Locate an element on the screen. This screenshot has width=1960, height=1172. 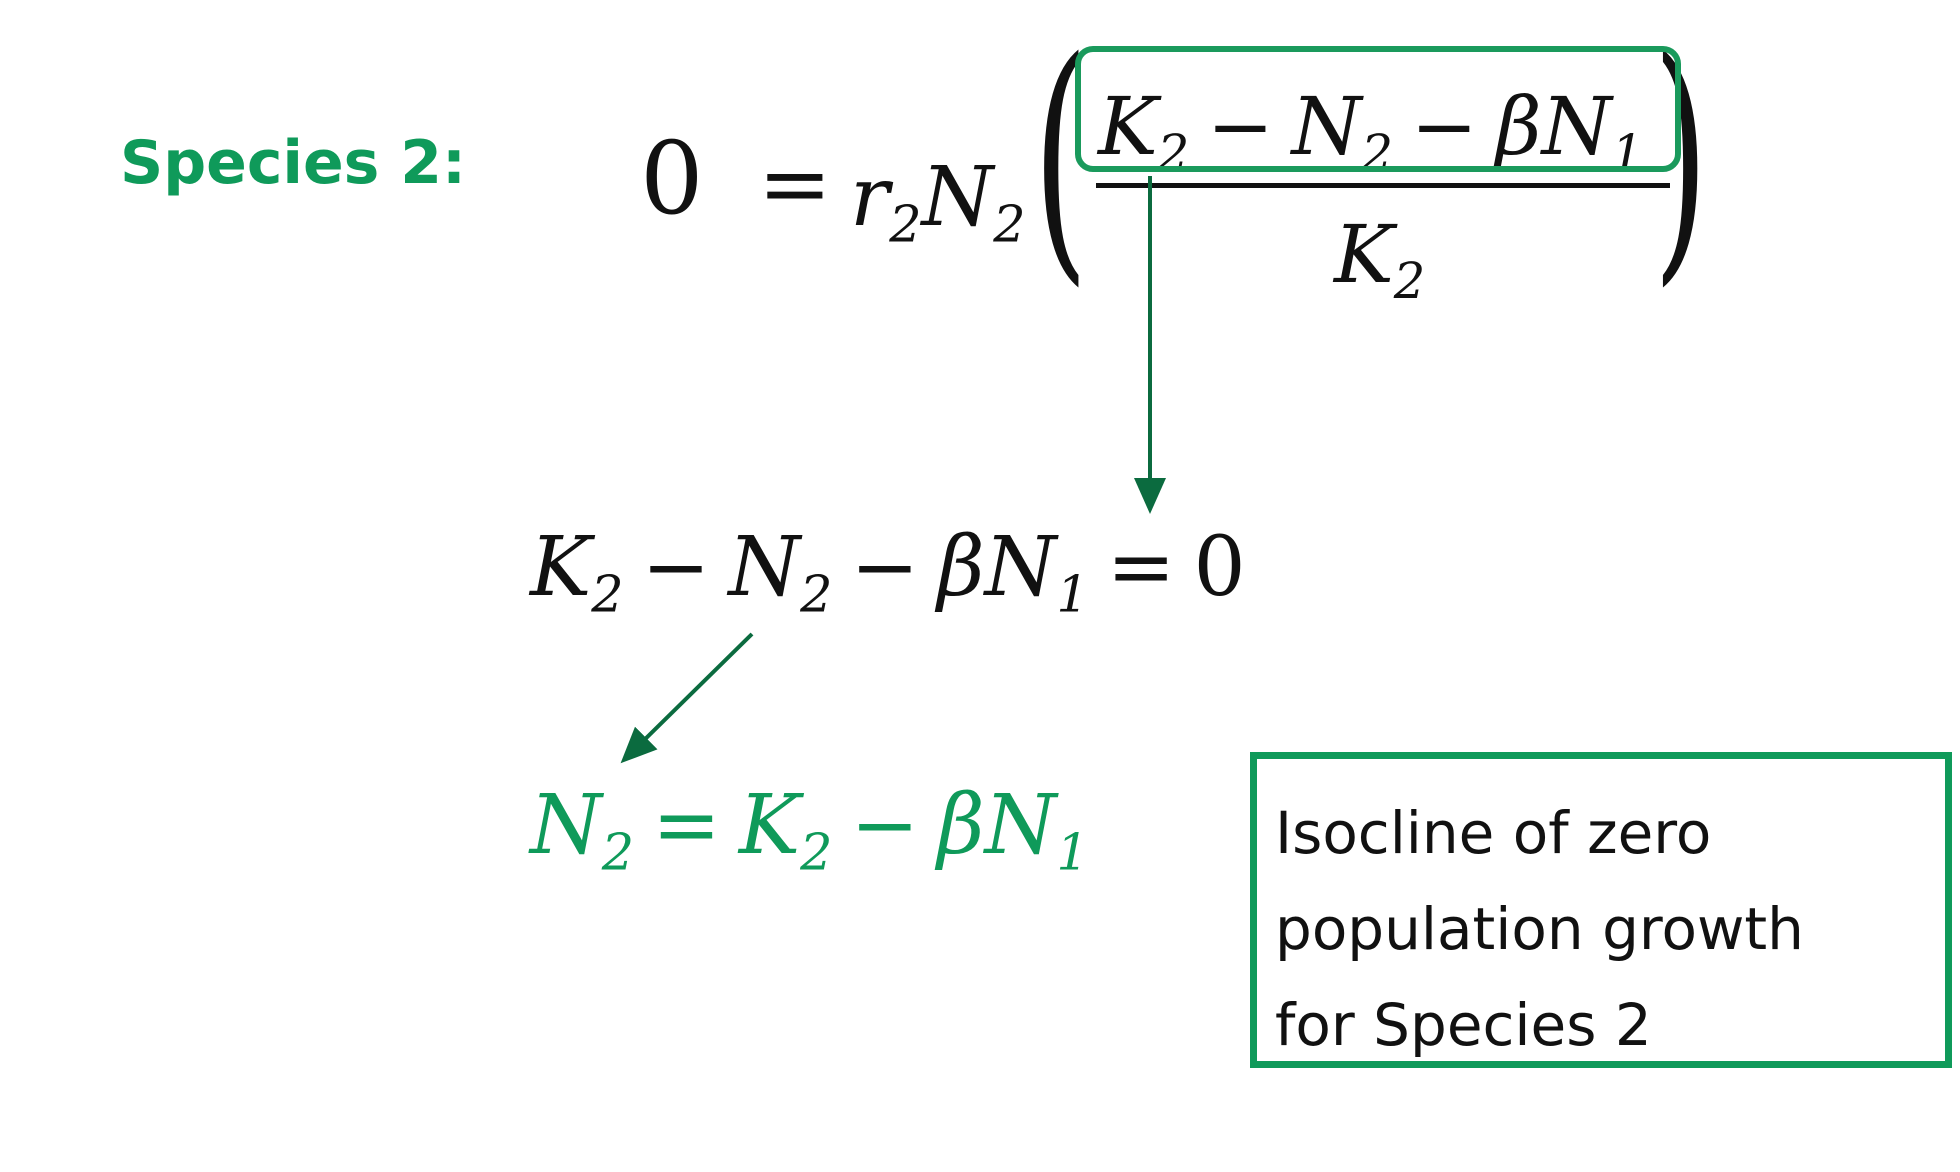
eq1-coefficient: r2N2 is located at coordinates (938, 202).